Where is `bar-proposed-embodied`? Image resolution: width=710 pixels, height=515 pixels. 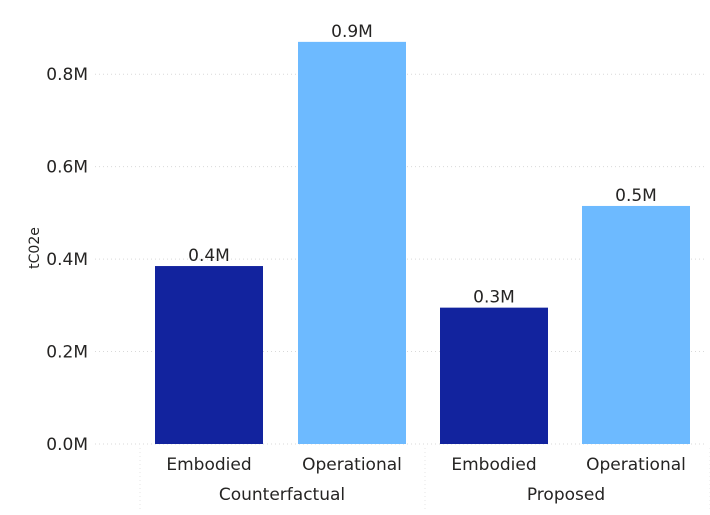
bar-proposed-embodied is located at coordinates (494, 375).